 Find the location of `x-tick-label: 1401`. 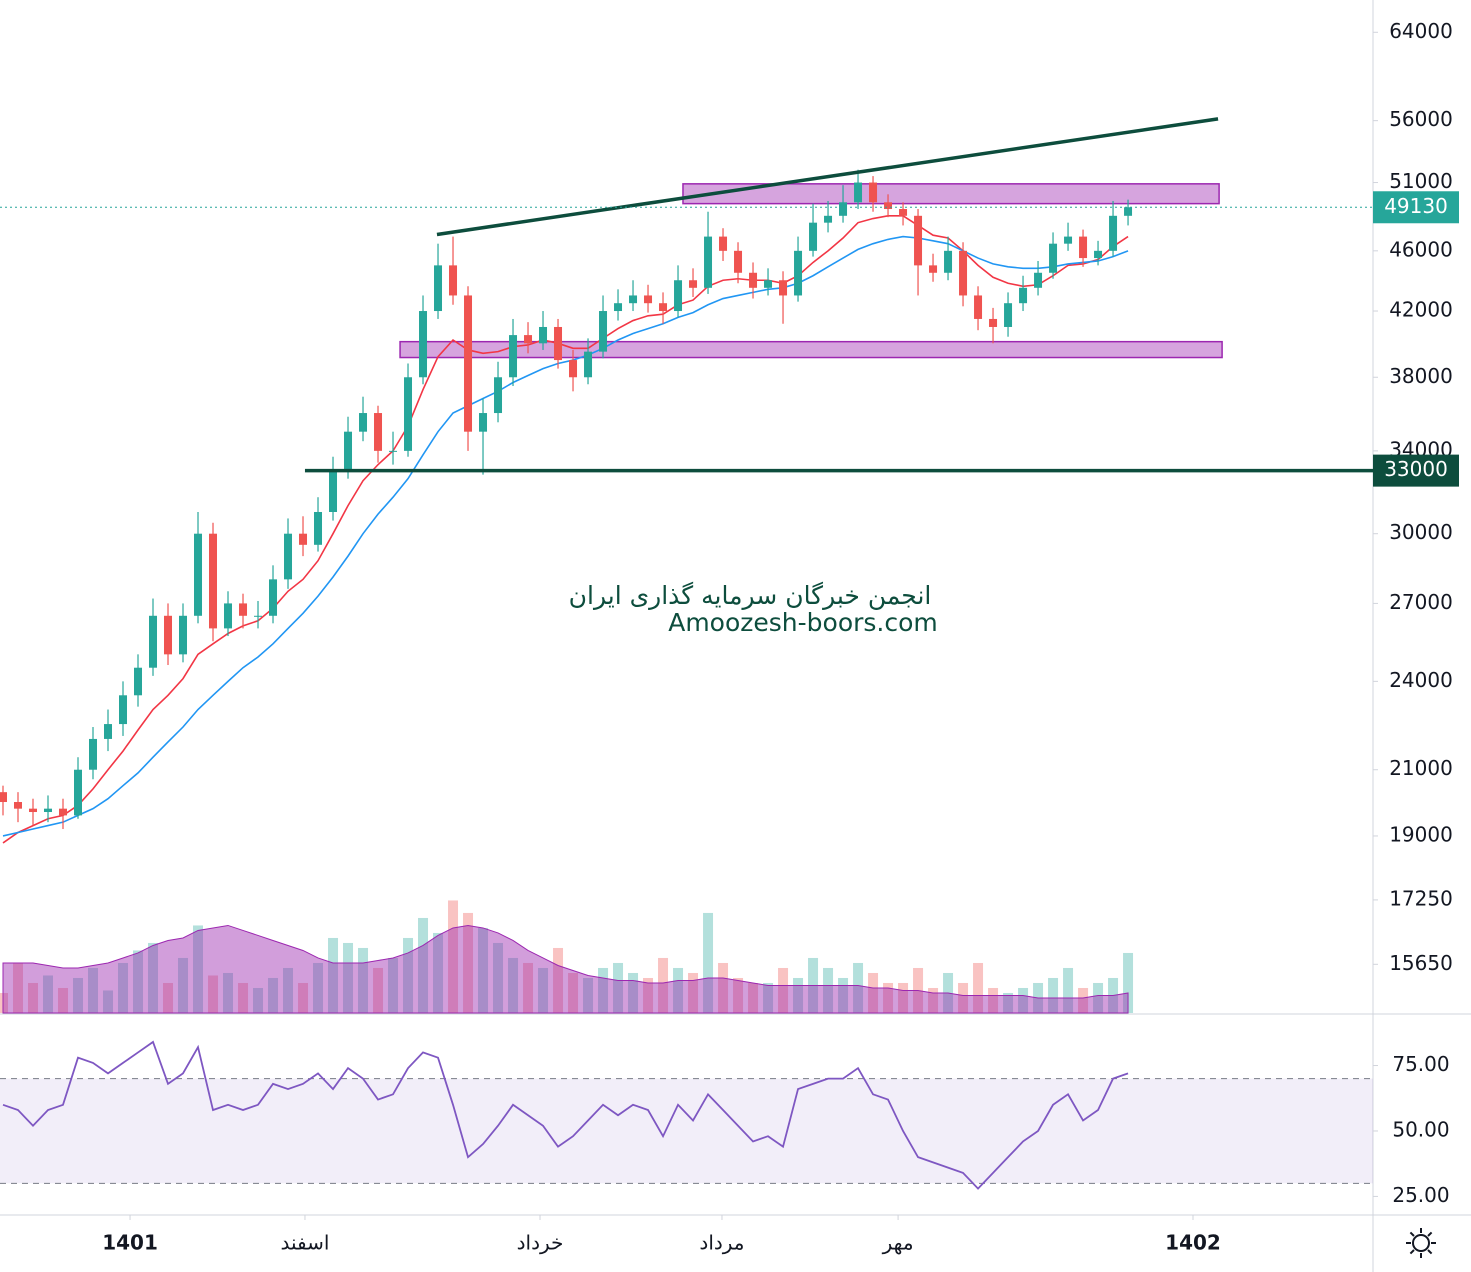

x-tick-label: 1401 is located at coordinates (130, 1243).